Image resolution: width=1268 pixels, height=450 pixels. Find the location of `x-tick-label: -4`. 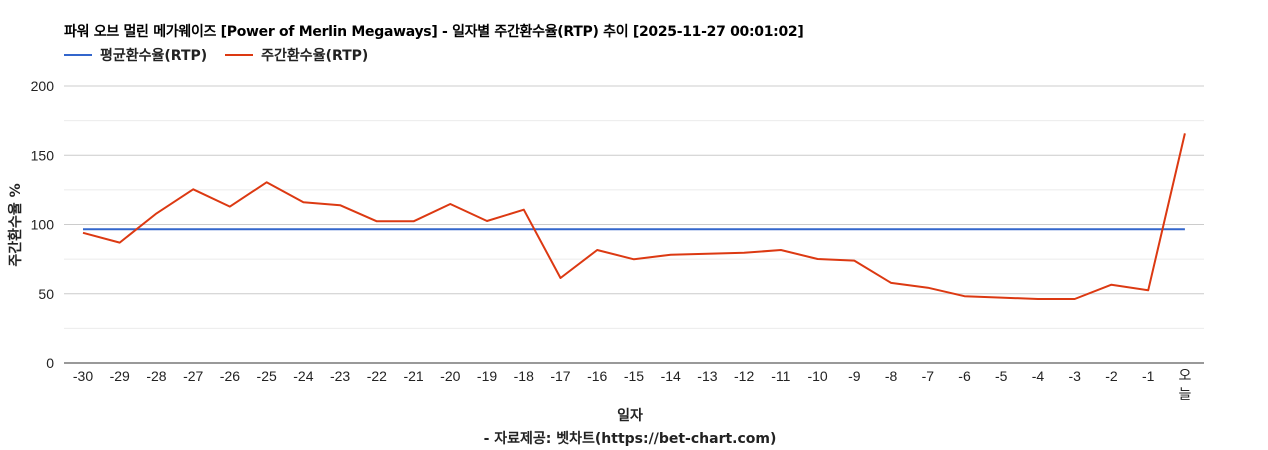

x-tick-label: -4 is located at coordinates (1038, 376).